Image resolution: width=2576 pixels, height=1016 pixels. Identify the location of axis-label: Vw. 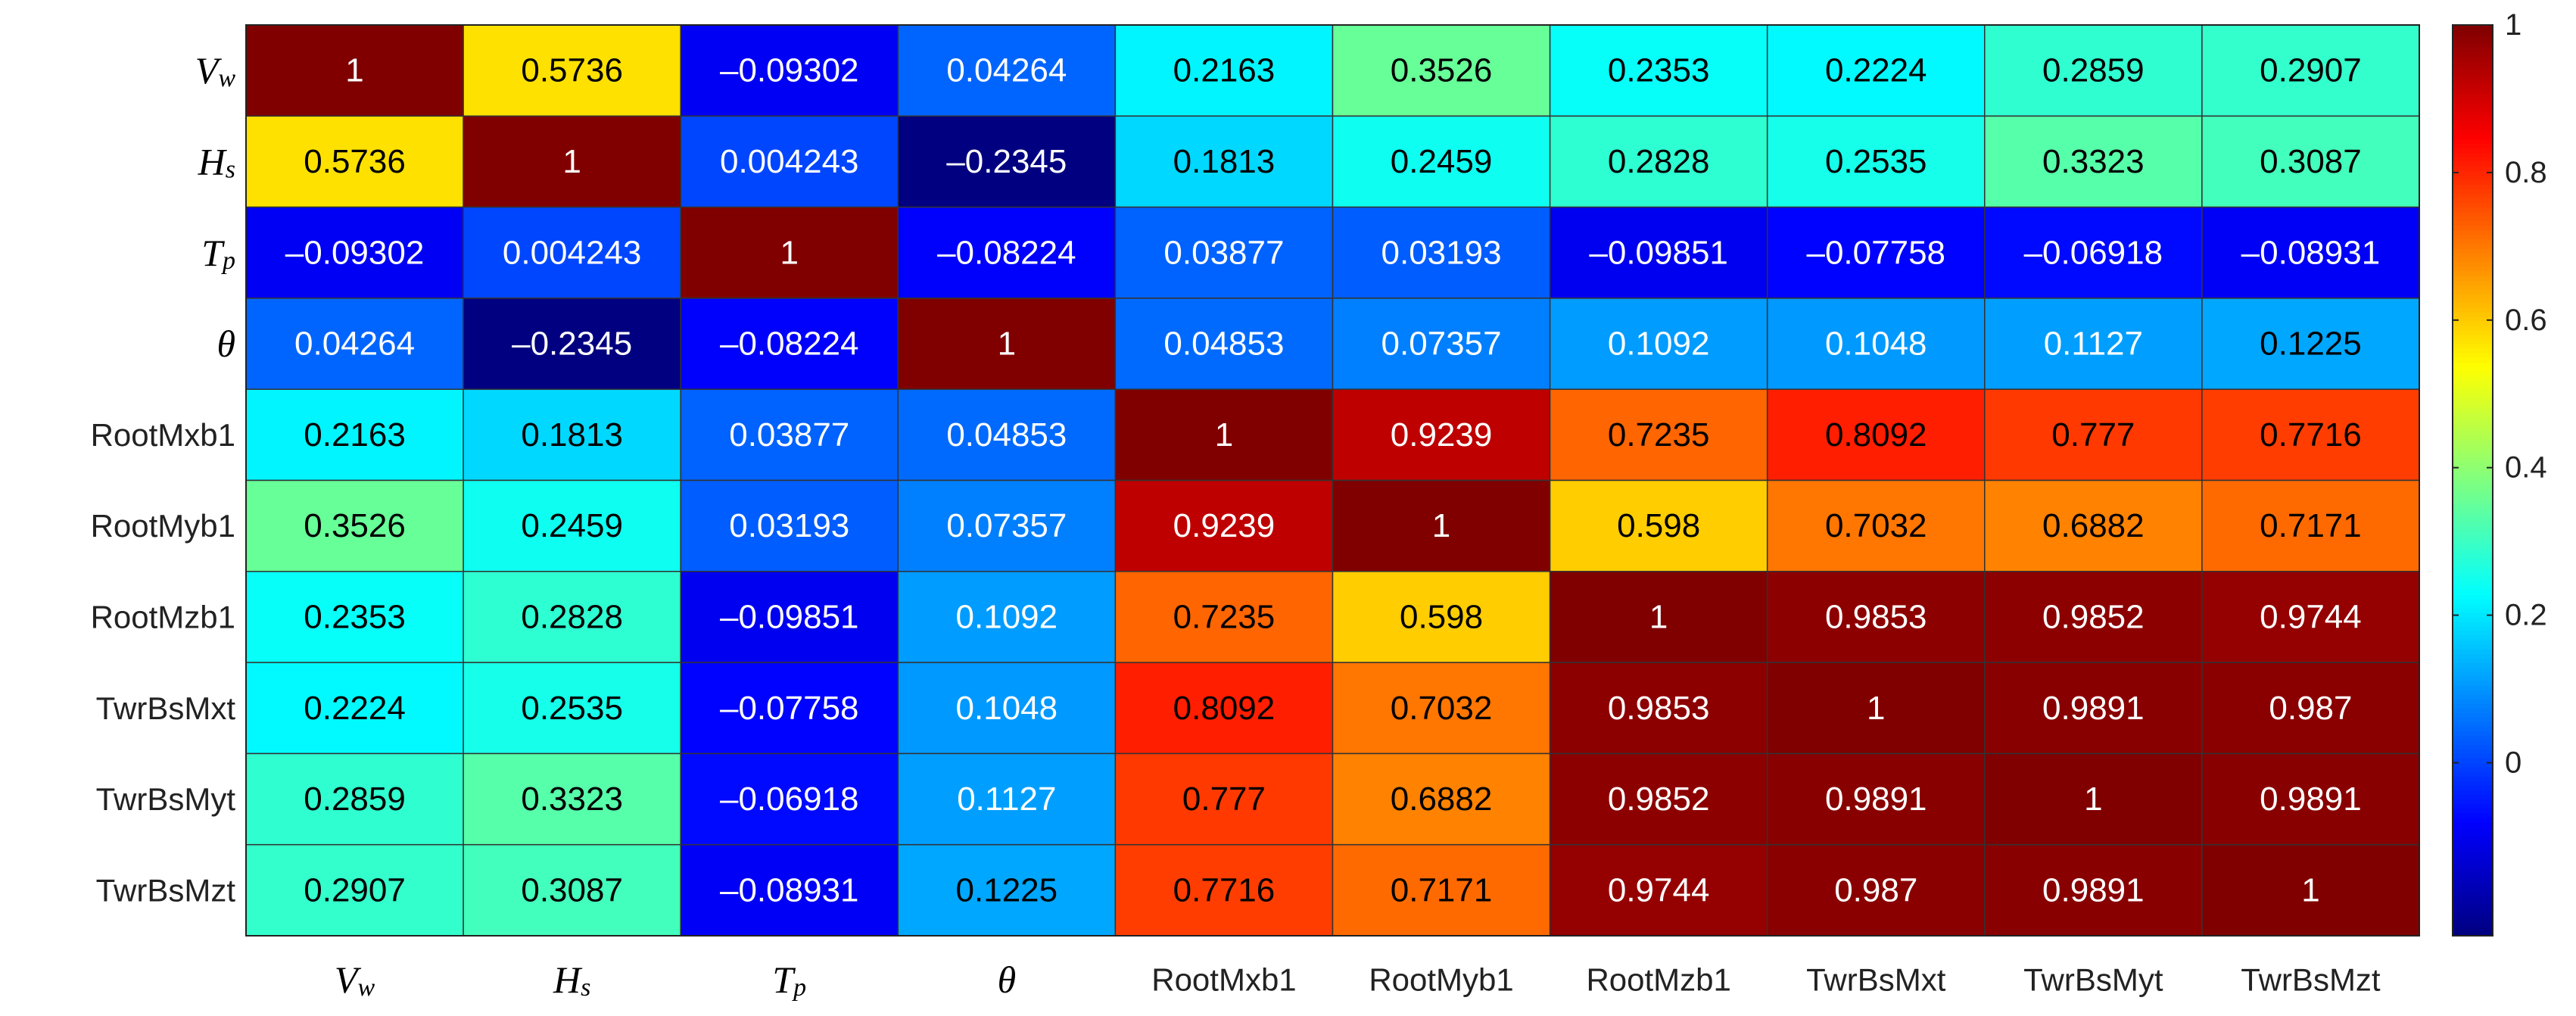
(216, 70).